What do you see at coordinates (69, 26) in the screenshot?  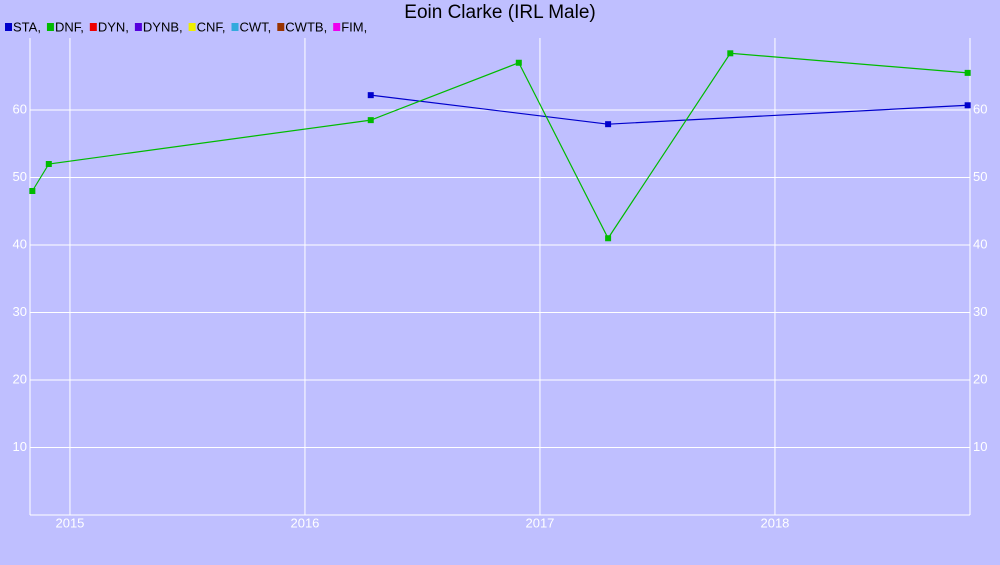 I see `legend-label: DNF,` at bounding box center [69, 26].